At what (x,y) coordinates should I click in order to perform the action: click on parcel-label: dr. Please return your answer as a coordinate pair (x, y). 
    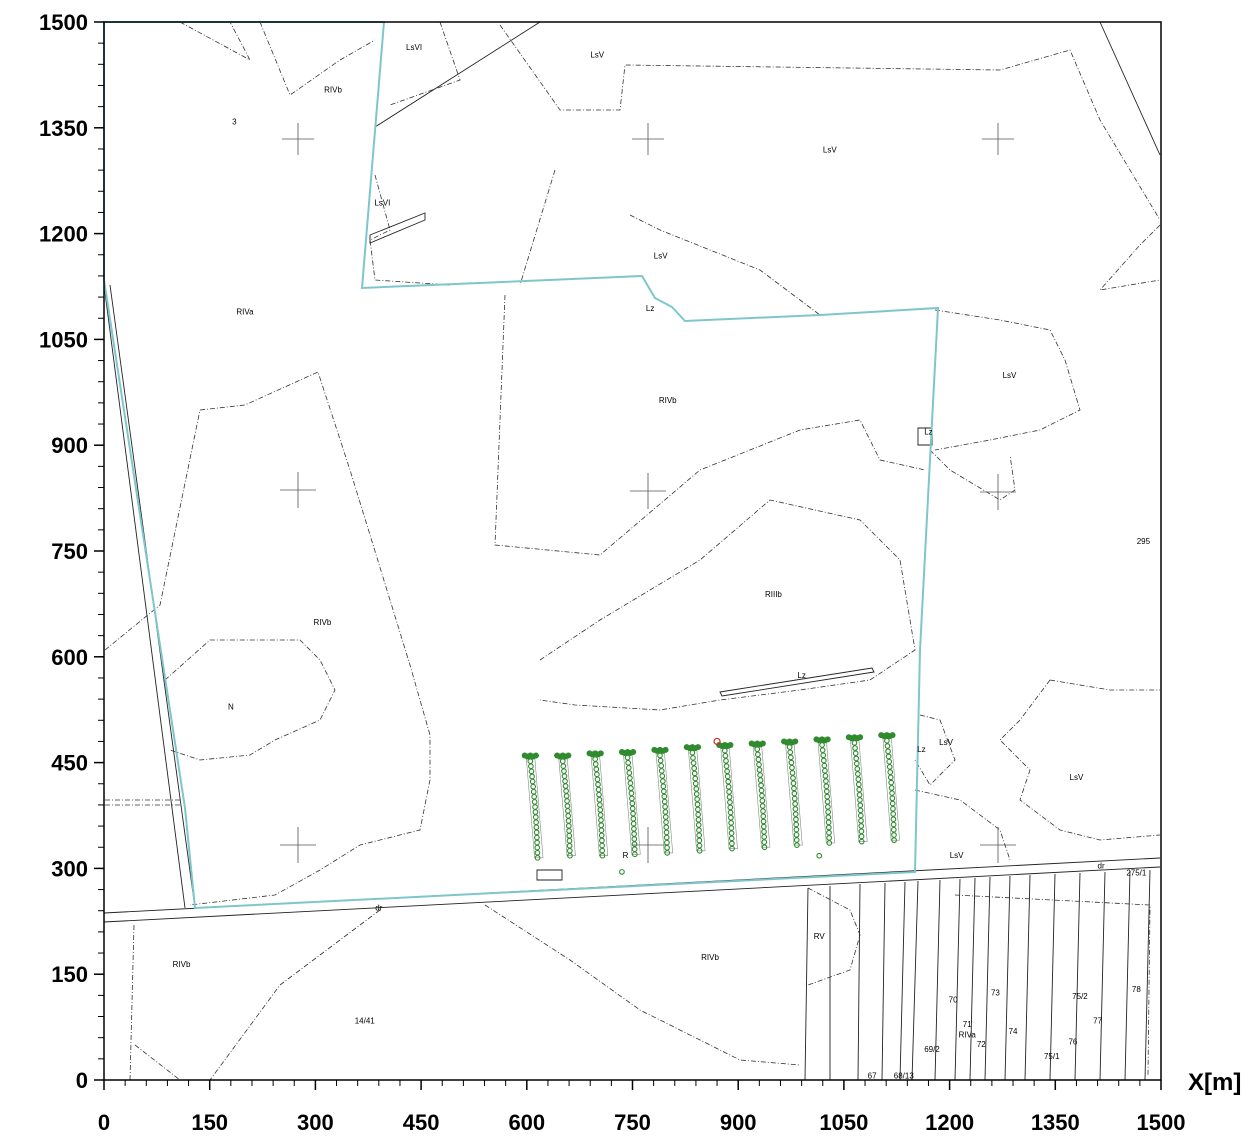
    Looking at the image, I should click on (1101, 865).